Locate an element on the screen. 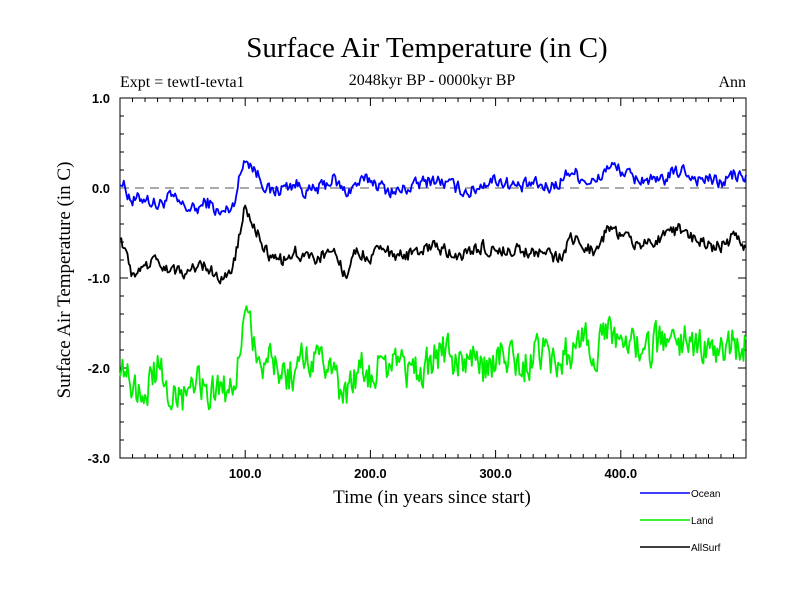 This screenshot has width=800, height=600. y-tick-label: 0.0 is located at coordinates (101, 188).